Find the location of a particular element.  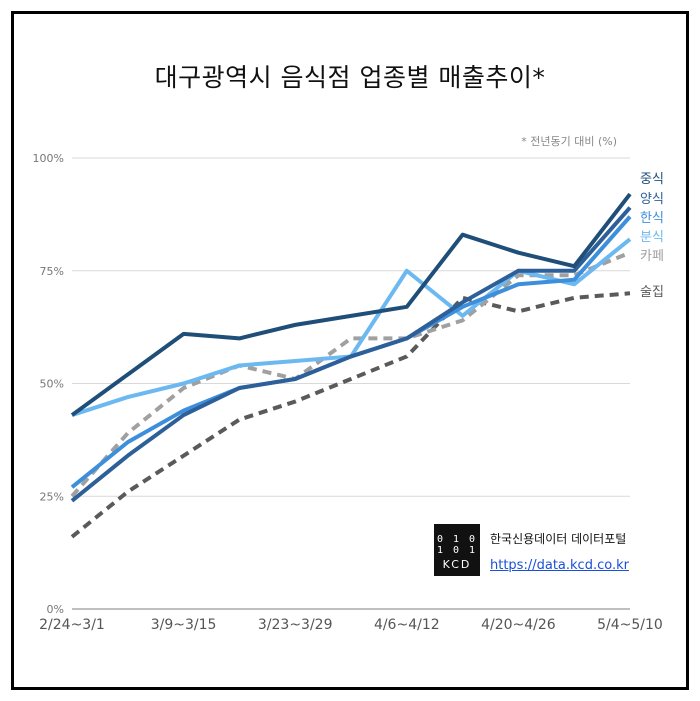

x-tick-label: 4/20~4/26 is located at coordinates (518, 625).